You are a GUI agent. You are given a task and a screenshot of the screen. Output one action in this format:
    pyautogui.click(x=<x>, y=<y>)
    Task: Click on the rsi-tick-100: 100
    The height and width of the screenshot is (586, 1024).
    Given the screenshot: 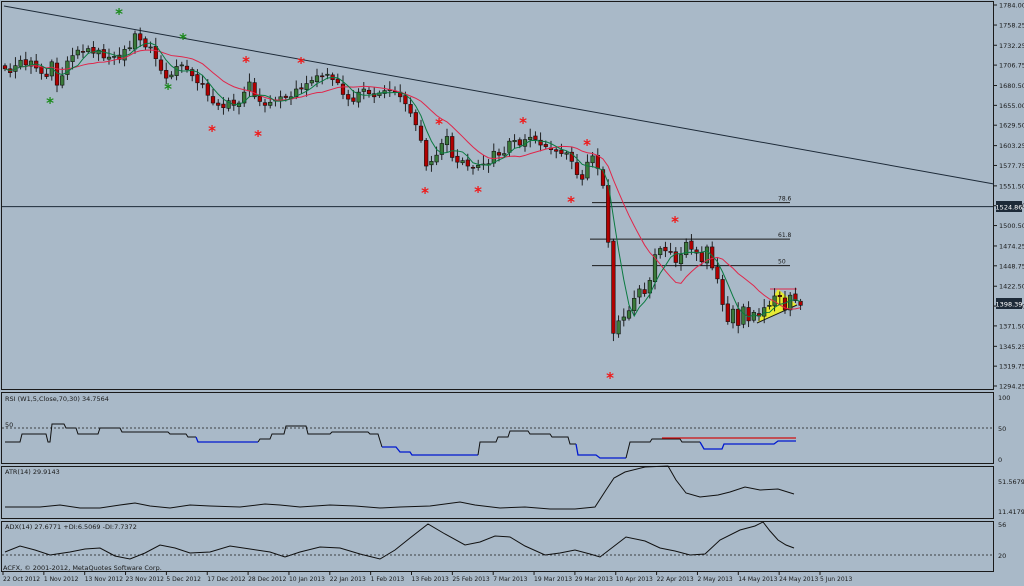 What is the action you would take?
    pyautogui.click(x=1004, y=398)
    